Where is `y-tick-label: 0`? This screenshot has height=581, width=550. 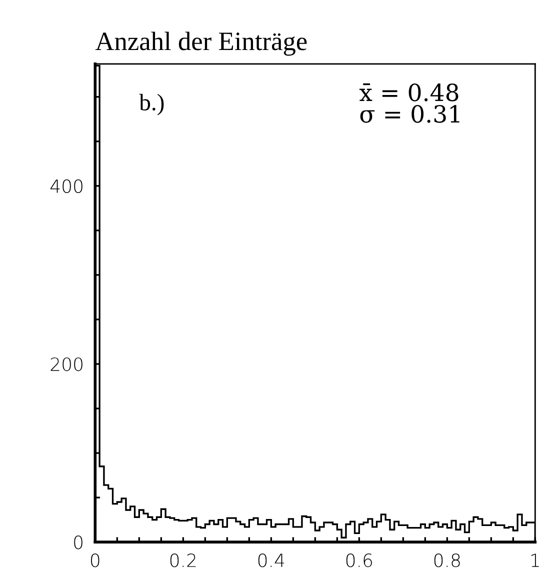
y-tick-label: 0 is located at coordinates (78, 543).